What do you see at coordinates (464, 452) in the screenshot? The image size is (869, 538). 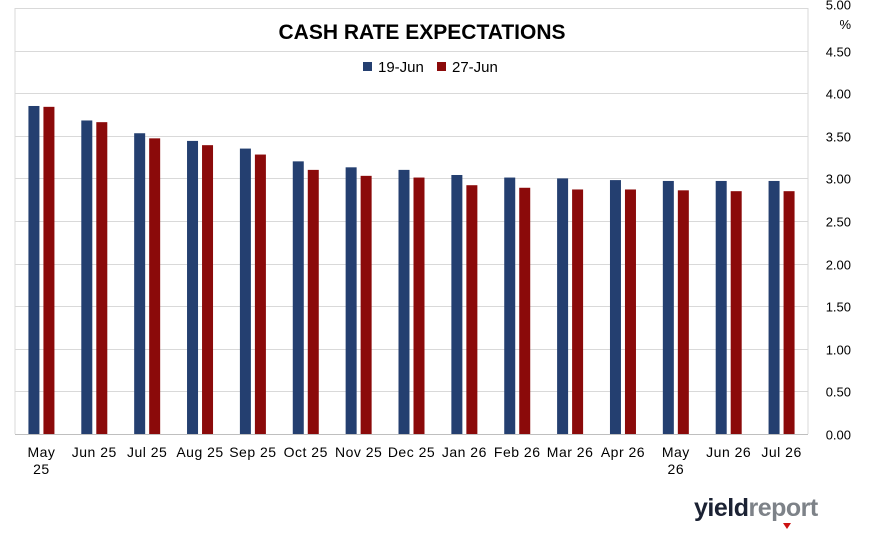 I see `x-tick-label: Jan 26` at bounding box center [464, 452].